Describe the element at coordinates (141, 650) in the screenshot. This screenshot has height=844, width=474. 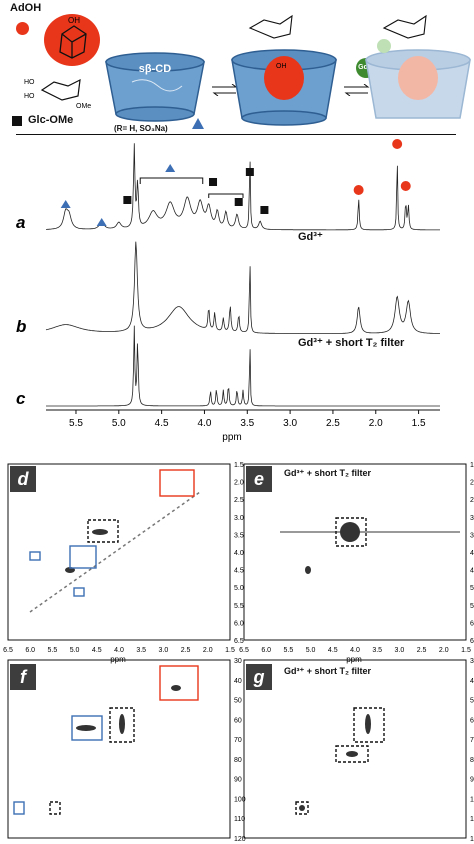
I see `panel-d-xtick: 3.5` at that location.